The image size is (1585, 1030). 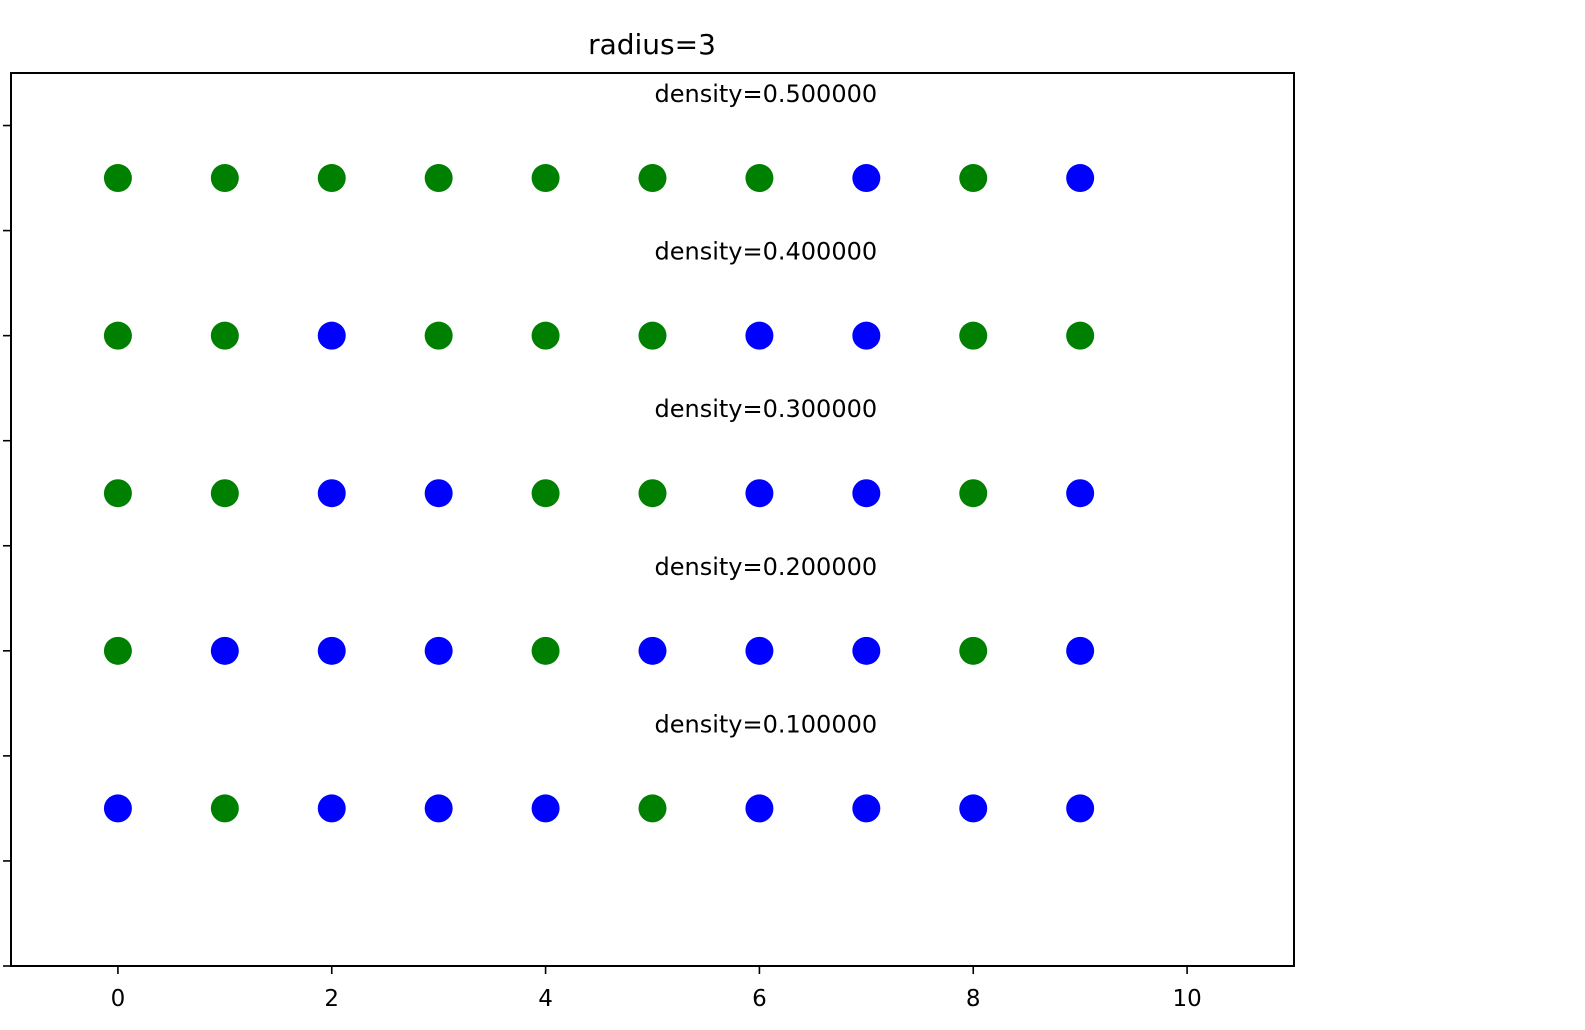 I want to click on density-annotation: density=0.300000, so click(x=766, y=409).